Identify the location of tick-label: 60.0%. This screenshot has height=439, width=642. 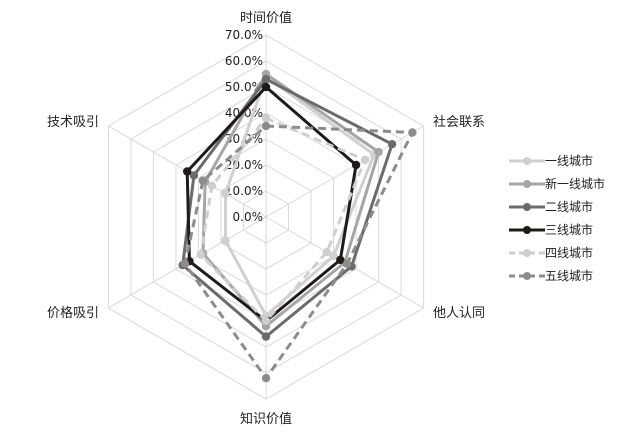
(244, 61).